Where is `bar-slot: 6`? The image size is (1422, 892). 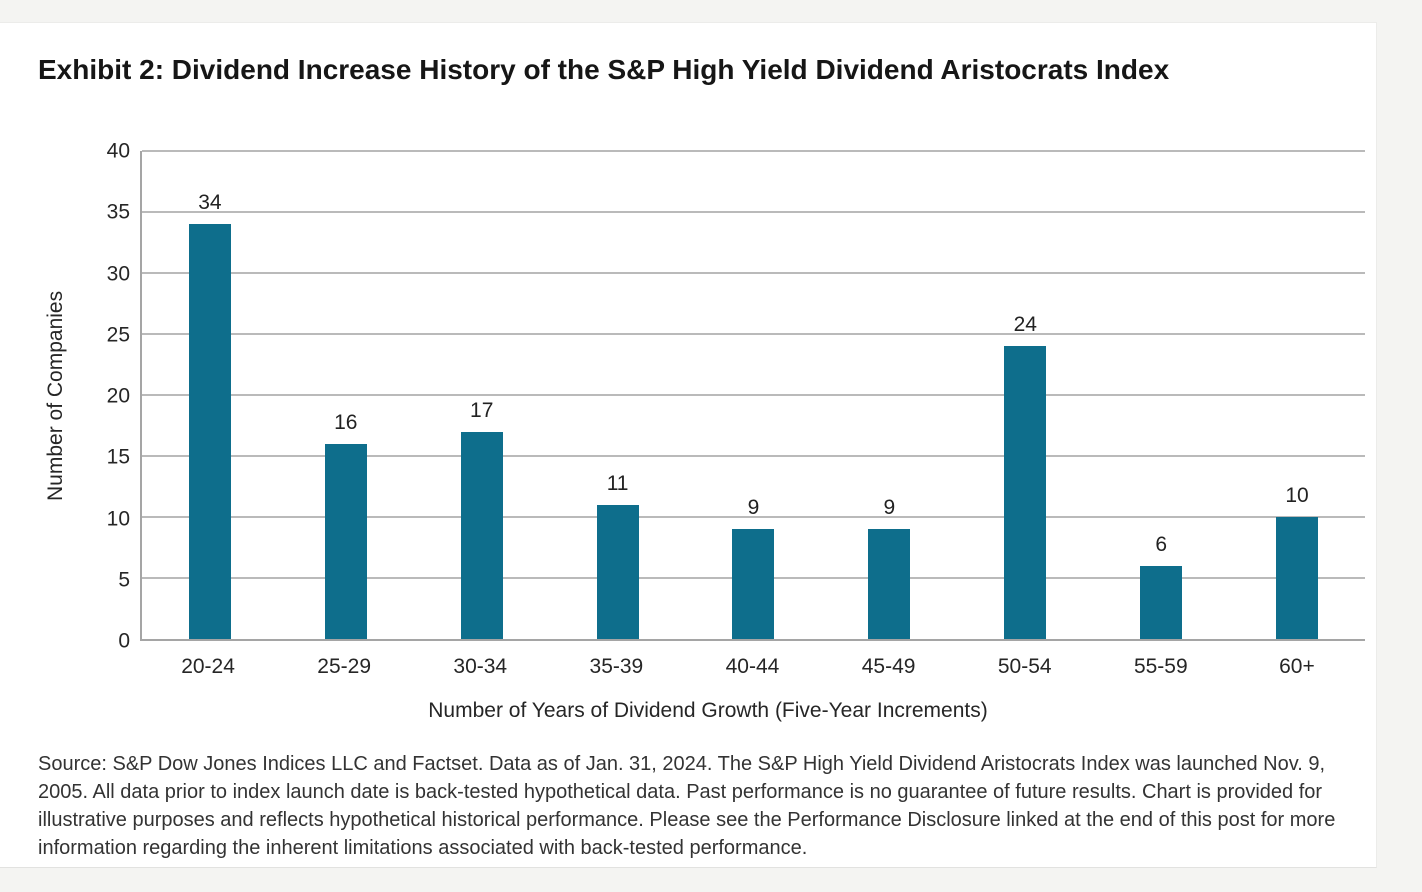
bar-slot: 6 is located at coordinates (1161, 395).